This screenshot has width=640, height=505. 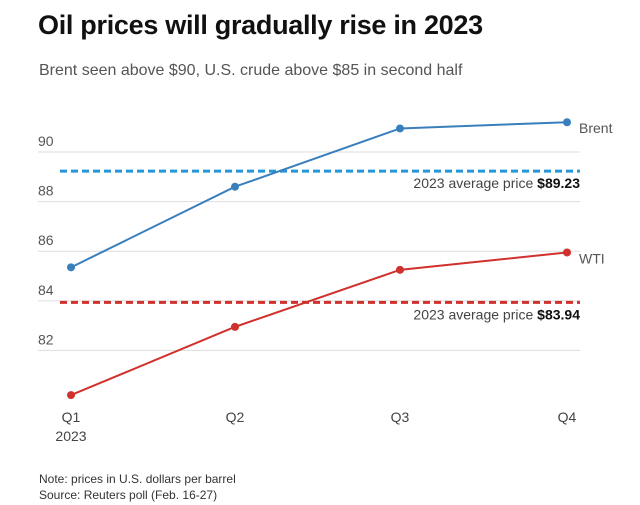 What do you see at coordinates (46, 191) in the screenshot?
I see `y-tick-label: 88` at bounding box center [46, 191].